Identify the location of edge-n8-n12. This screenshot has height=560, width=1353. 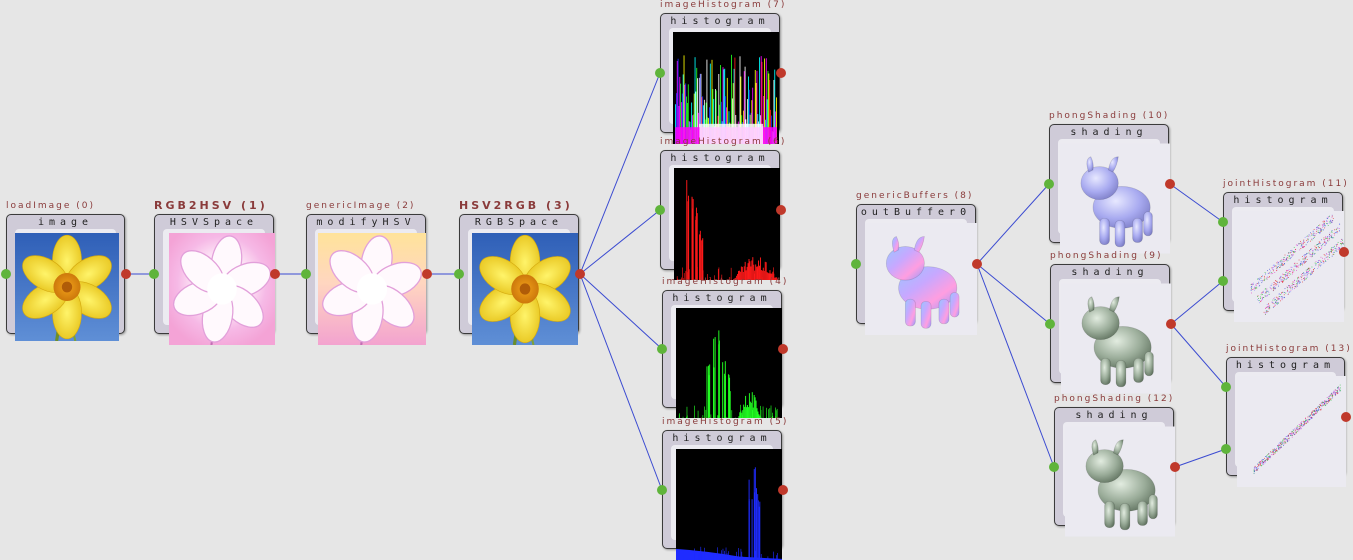
(1015, 365).